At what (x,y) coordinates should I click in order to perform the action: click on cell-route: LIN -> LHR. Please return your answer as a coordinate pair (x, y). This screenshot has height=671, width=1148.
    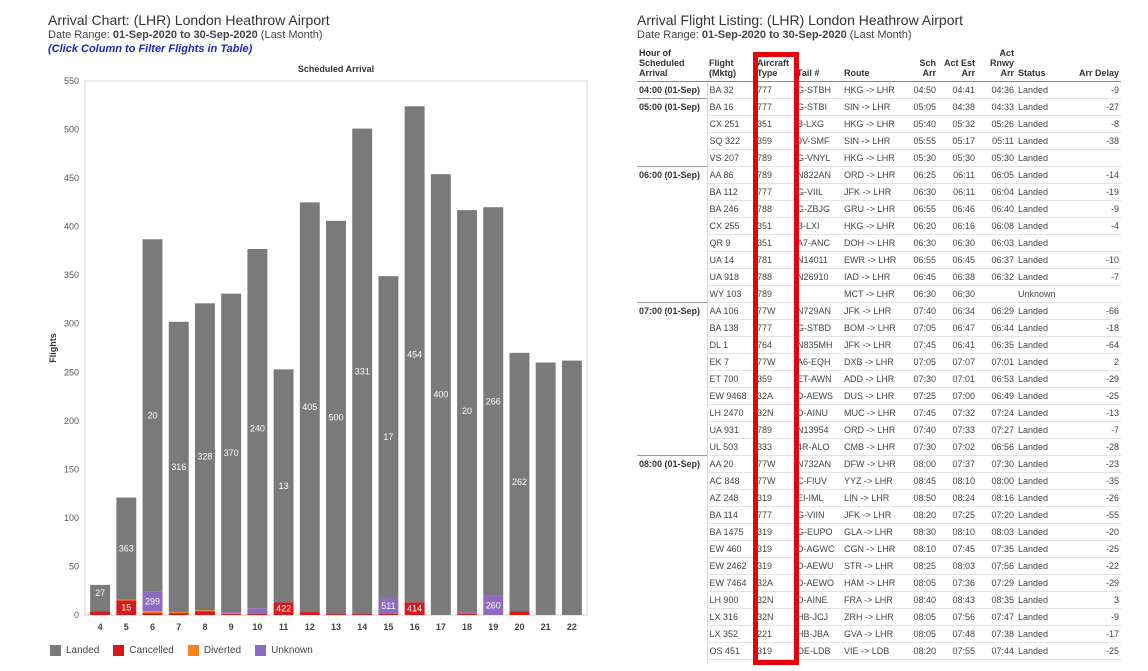
    Looking at the image, I should click on (874, 498).